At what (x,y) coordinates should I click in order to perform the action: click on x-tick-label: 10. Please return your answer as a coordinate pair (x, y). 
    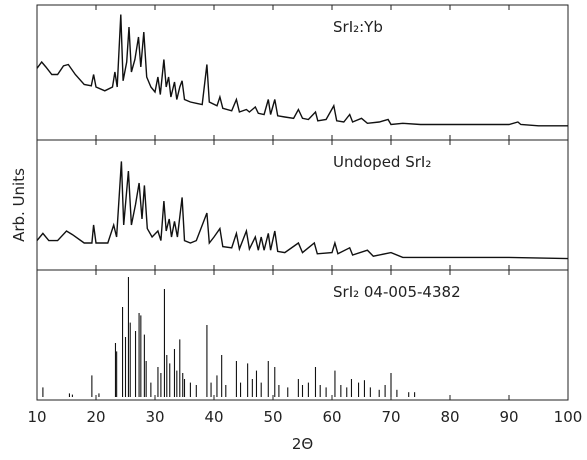
    Looking at the image, I should click on (36, 417).